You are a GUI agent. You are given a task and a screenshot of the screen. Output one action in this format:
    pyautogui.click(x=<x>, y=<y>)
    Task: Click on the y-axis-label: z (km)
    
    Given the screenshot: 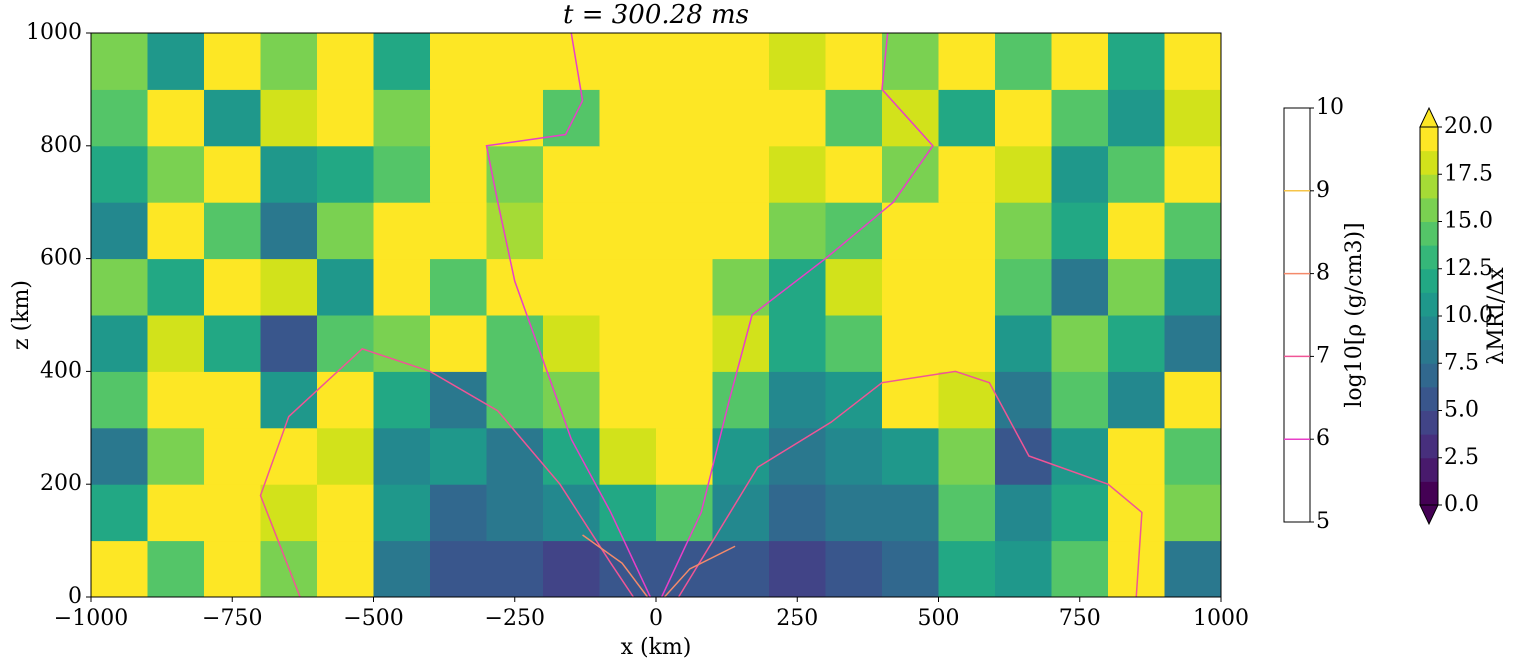 What is the action you would take?
    pyautogui.click(x=21, y=315)
    